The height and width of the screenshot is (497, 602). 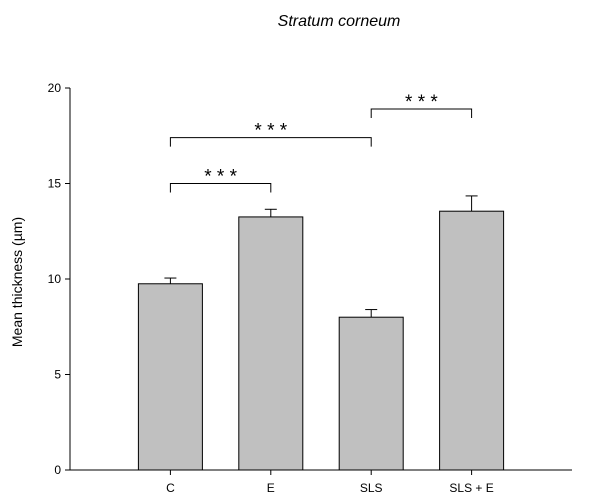 I want to click on y-axis-label: Mean thickness (µm), so click(x=17, y=282).